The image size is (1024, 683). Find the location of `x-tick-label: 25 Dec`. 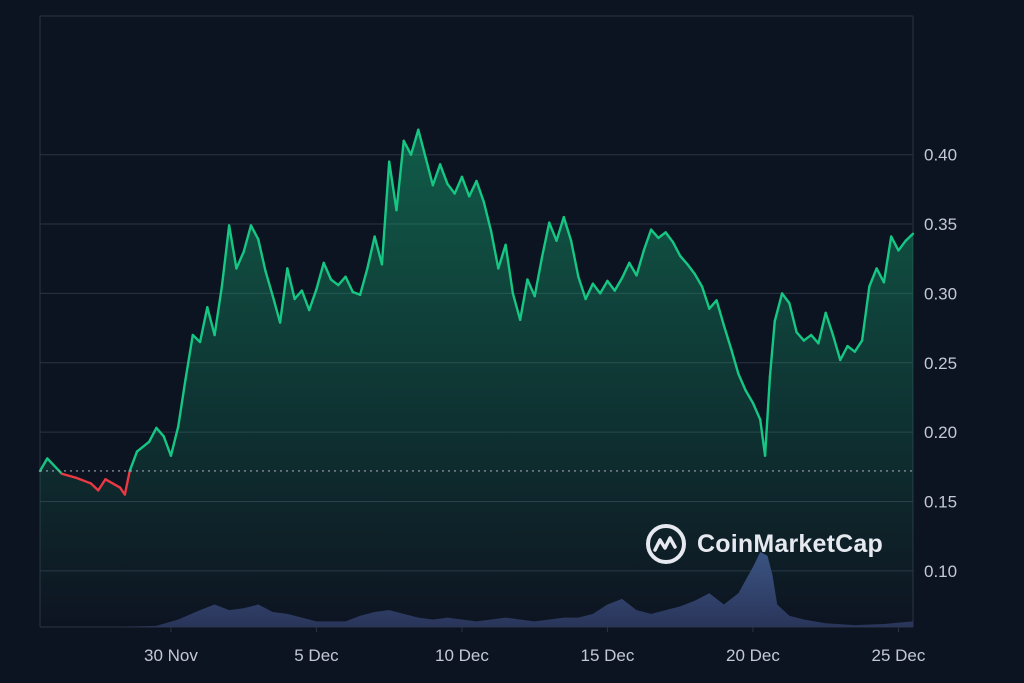

x-tick-label: 25 Dec is located at coordinates (899, 655).